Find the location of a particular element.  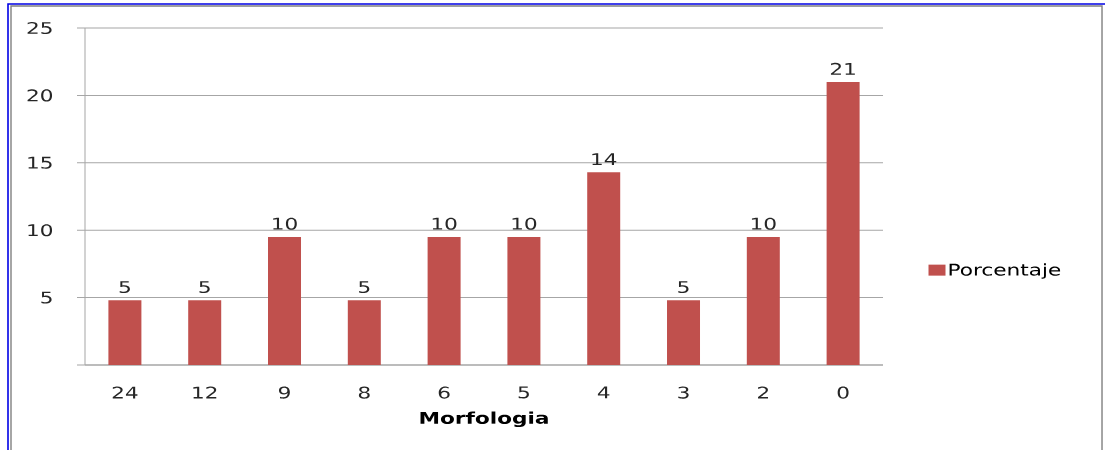

x-tick-label: 4 is located at coordinates (603, 392).